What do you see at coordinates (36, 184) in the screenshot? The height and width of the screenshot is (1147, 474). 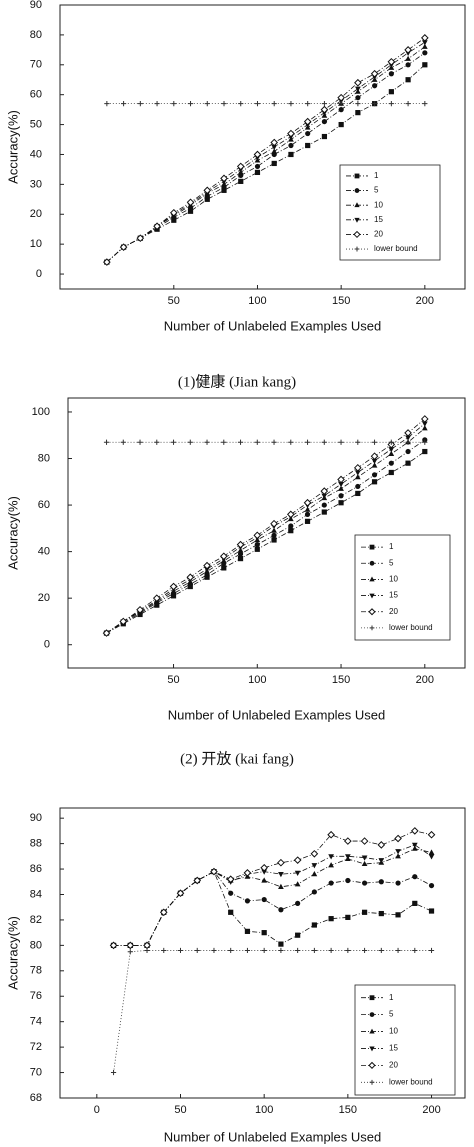 I see `y-tick-label: 30` at bounding box center [36, 184].